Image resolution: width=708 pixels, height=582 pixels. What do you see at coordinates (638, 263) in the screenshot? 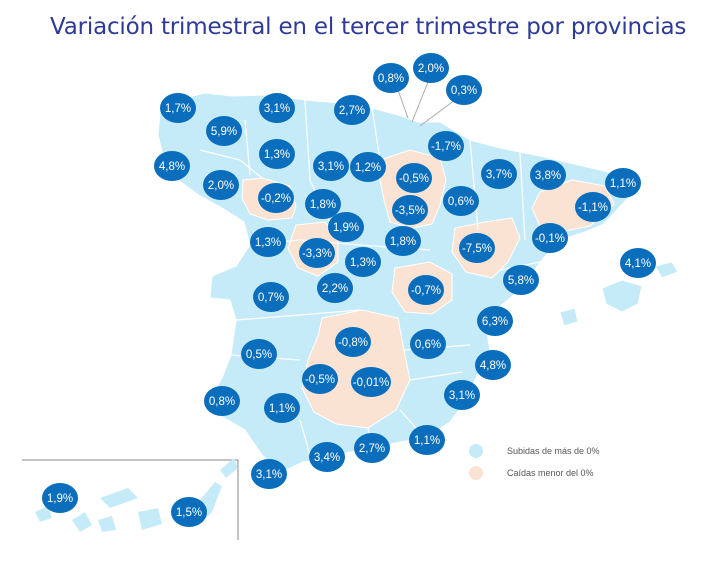
I see `province-bubble: 4,1%` at bounding box center [638, 263].